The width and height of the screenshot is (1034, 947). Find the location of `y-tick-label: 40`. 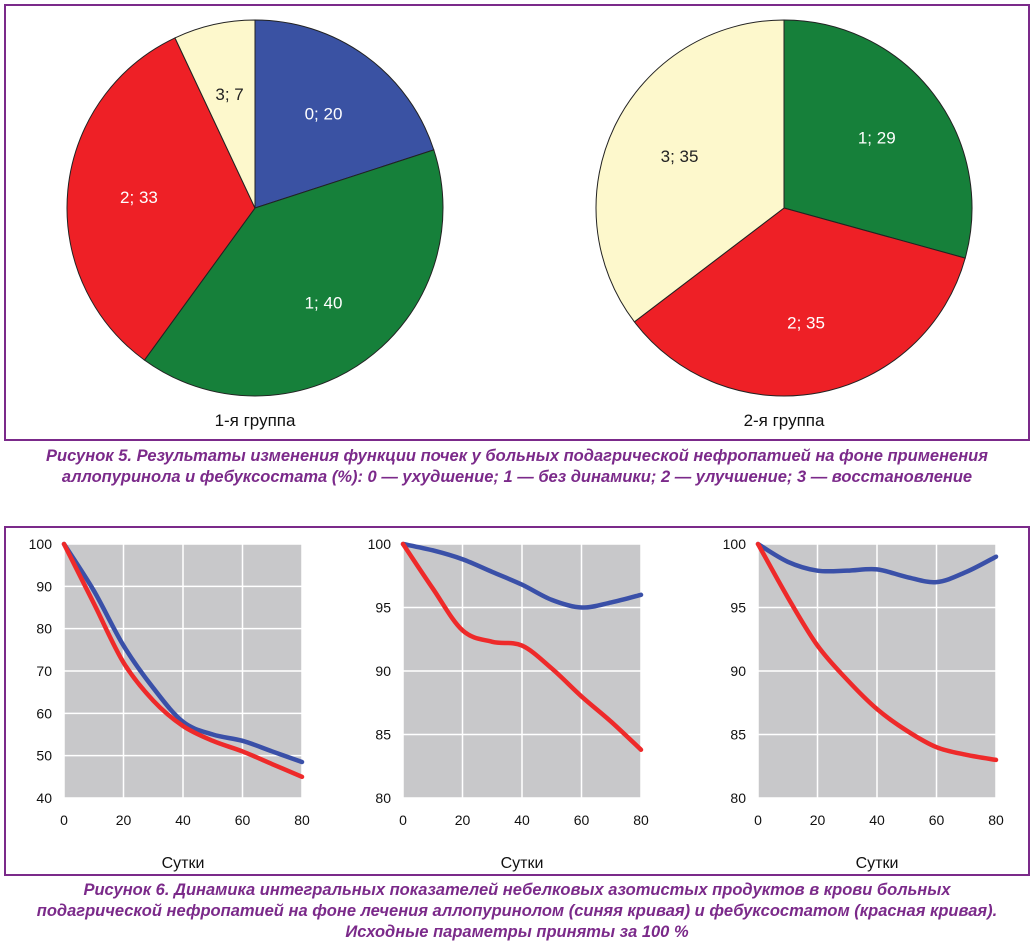

y-tick-label: 40 is located at coordinates (44, 798).